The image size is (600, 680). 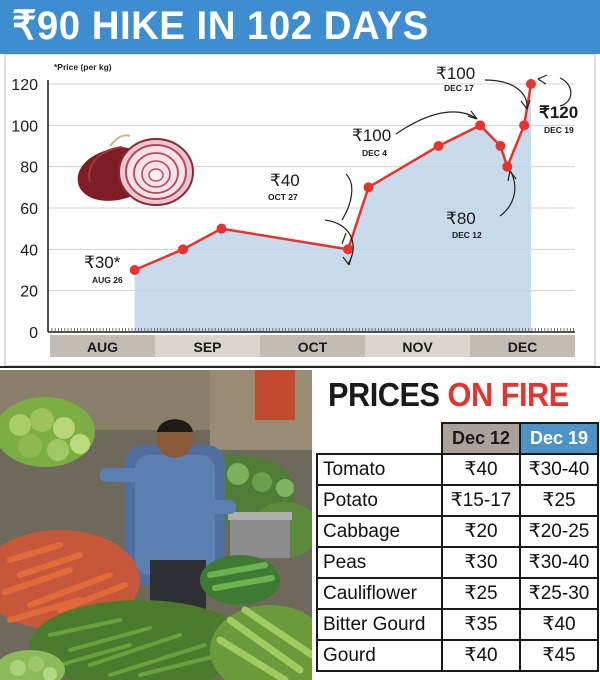 I want to click on month-label: SEP, so click(x=207, y=347).